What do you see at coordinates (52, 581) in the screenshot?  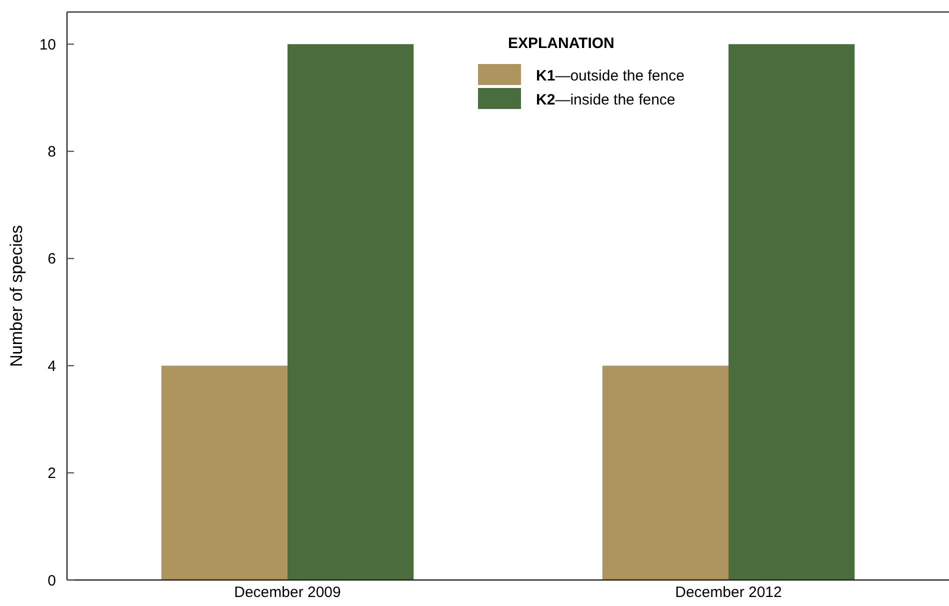 I see `y-tick-label: 0` at bounding box center [52, 581].